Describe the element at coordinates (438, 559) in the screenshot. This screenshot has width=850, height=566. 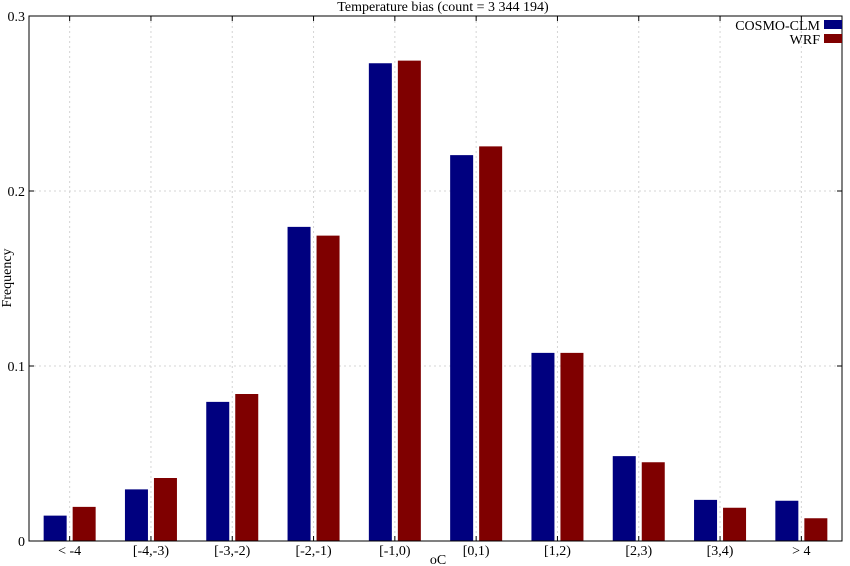
I see `x-axis-label: oC` at that location.